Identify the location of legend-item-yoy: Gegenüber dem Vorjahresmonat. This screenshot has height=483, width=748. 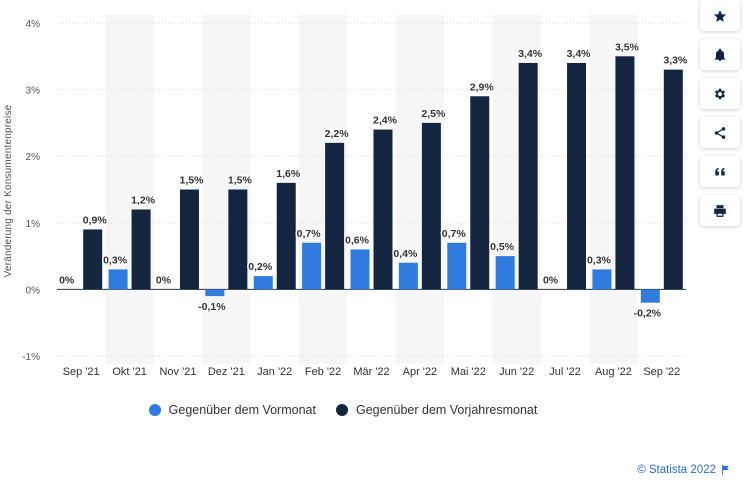
(436, 410).